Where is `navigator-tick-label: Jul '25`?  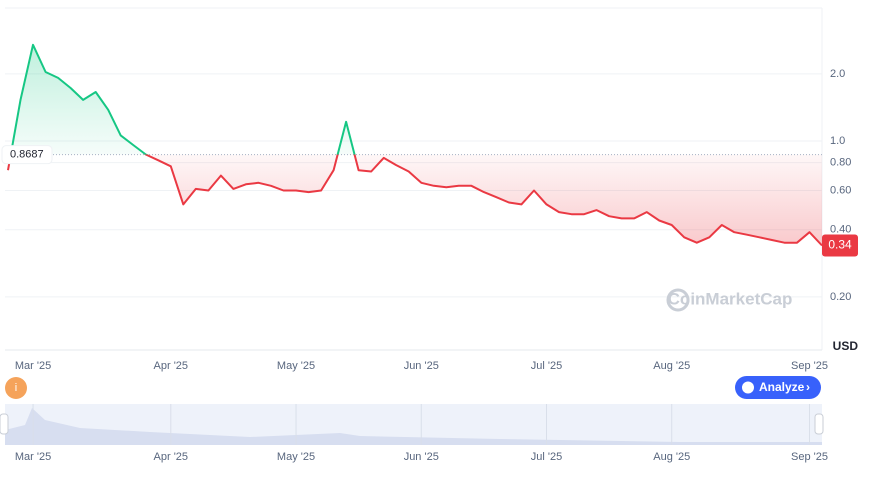
navigator-tick-label: Jul '25 is located at coordinates (546, 457).